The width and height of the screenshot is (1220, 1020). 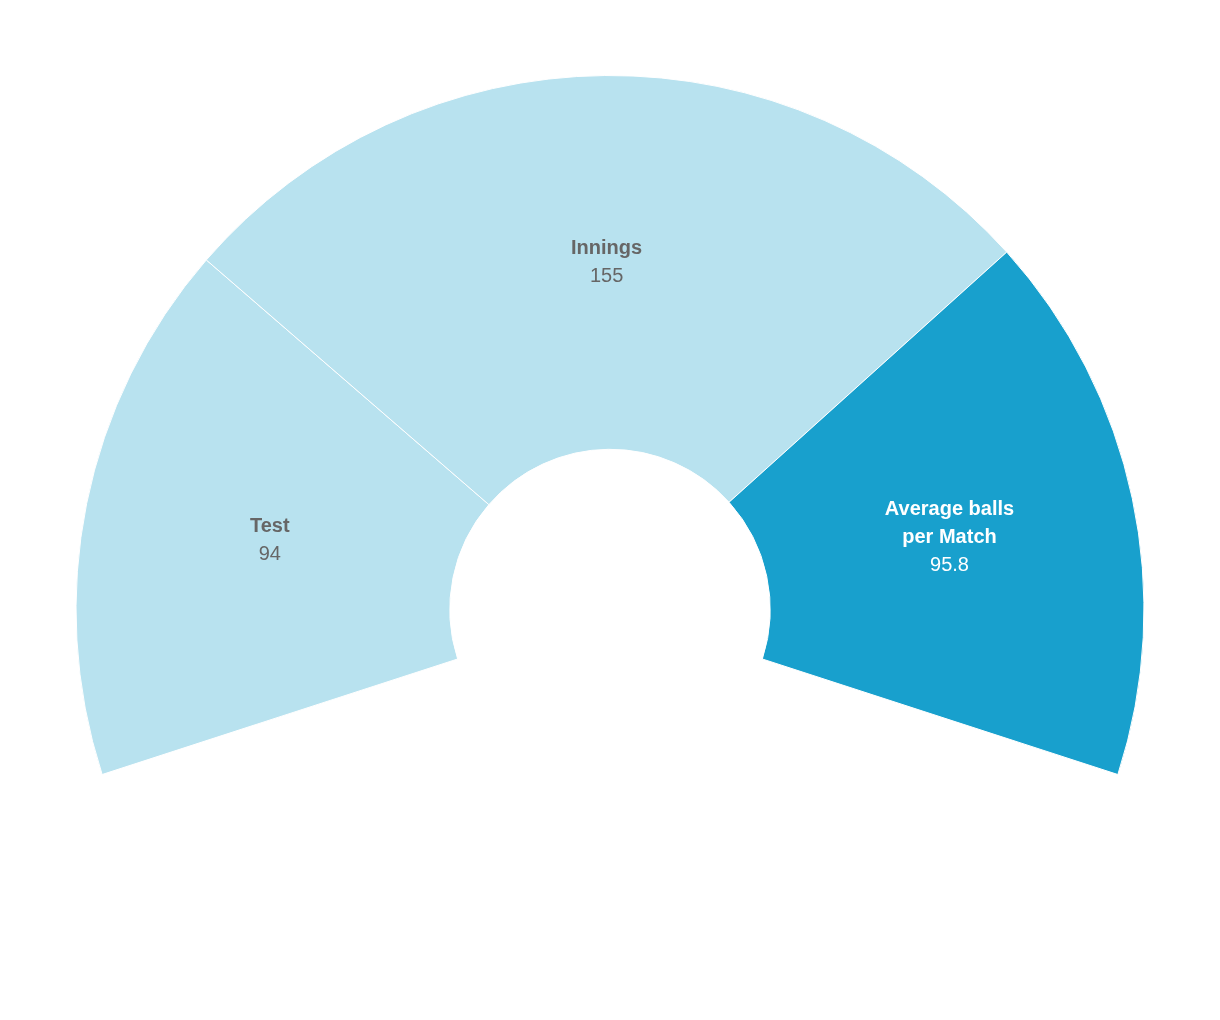 I want to click on slice-label: Innings, so click(x=607, y=246).